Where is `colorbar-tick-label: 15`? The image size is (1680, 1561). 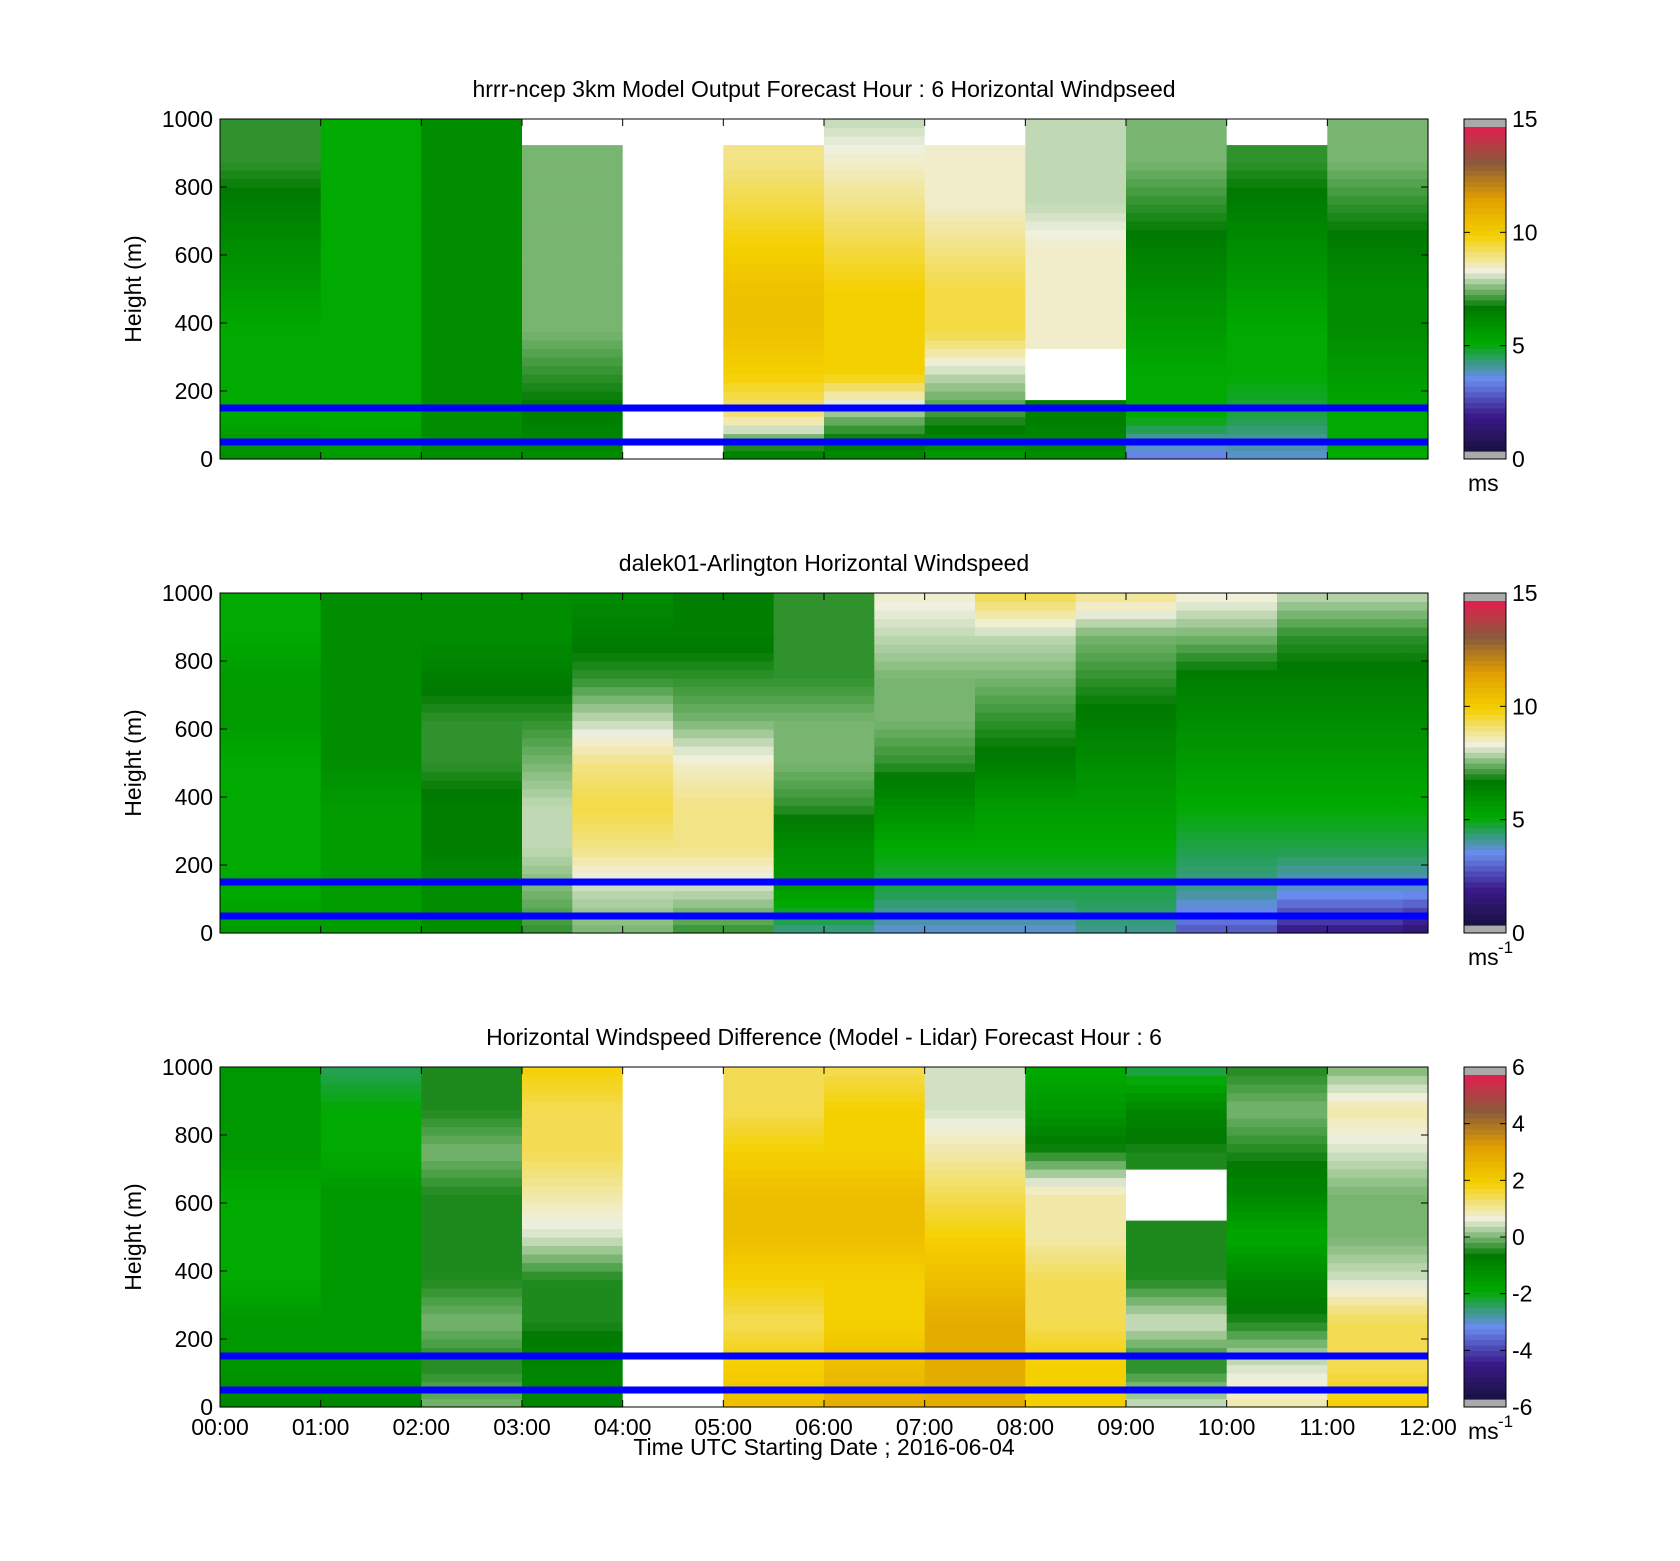 colorbar-tick-label: 15 is located at coordinates (1525, 593).